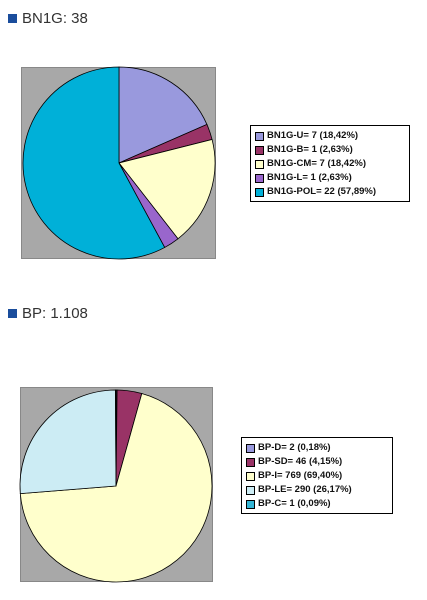  I want to click on section-title-text: BN1G: 38, so click(55, 18).